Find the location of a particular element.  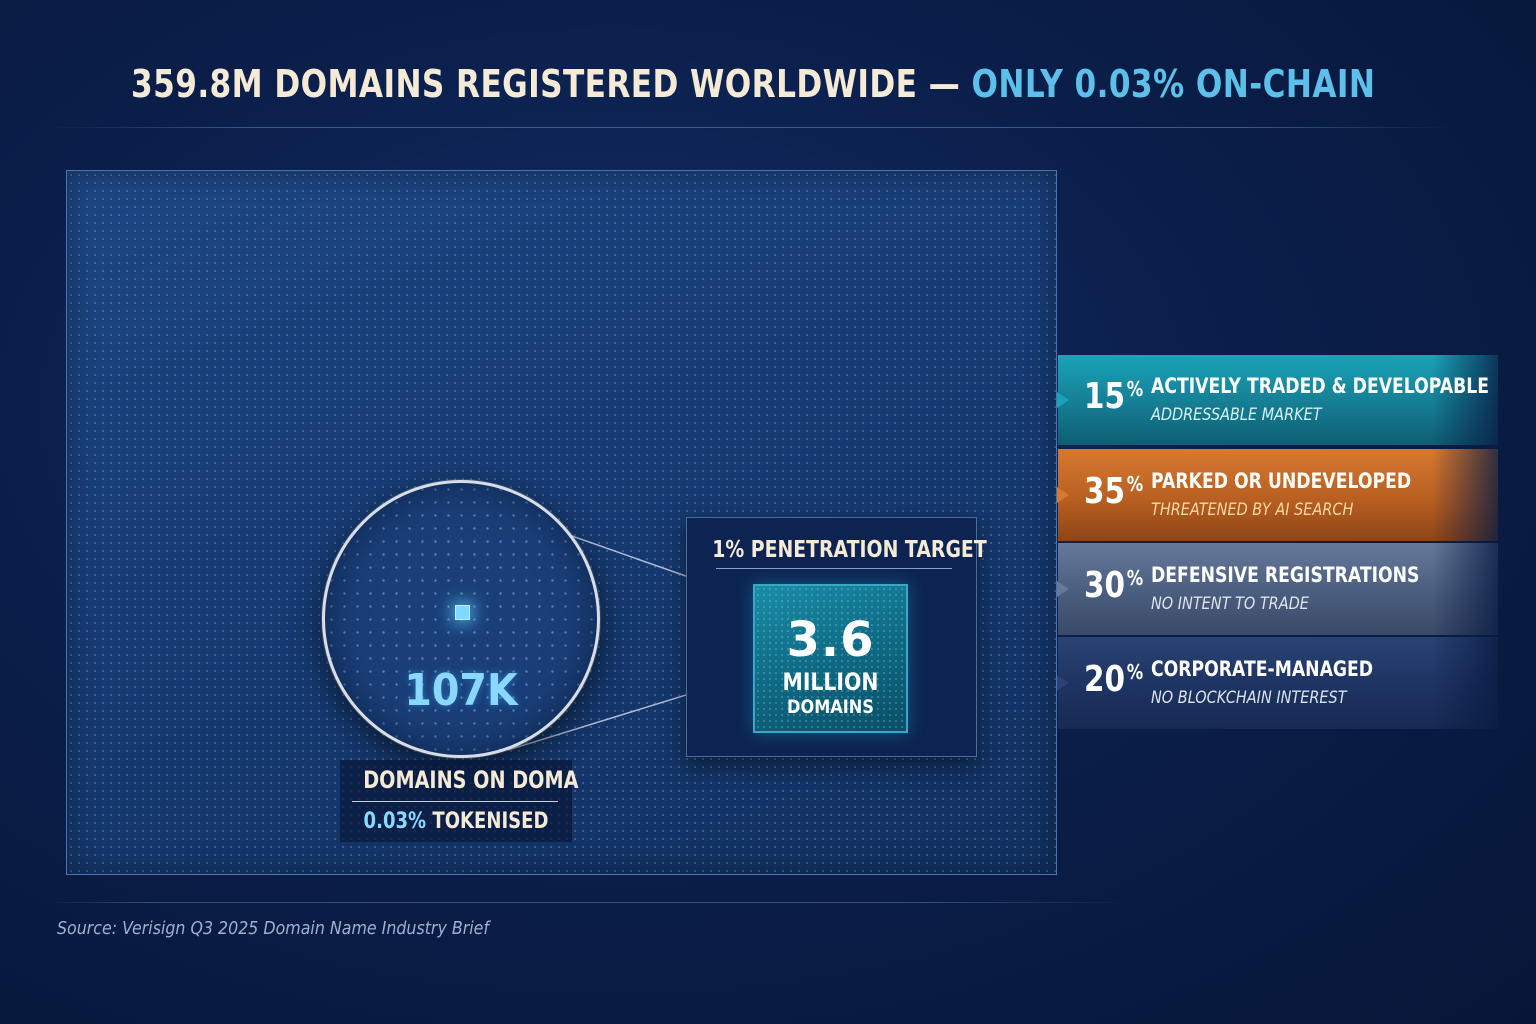

target-value: 3.6 is located at coordinates (830, 640).